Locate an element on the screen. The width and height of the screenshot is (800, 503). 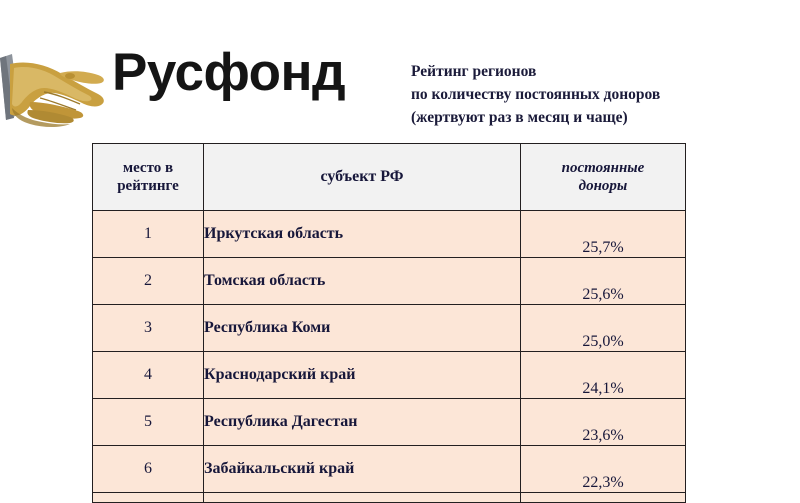
cell-subject: Томская область is located at coordinates (362, 281).